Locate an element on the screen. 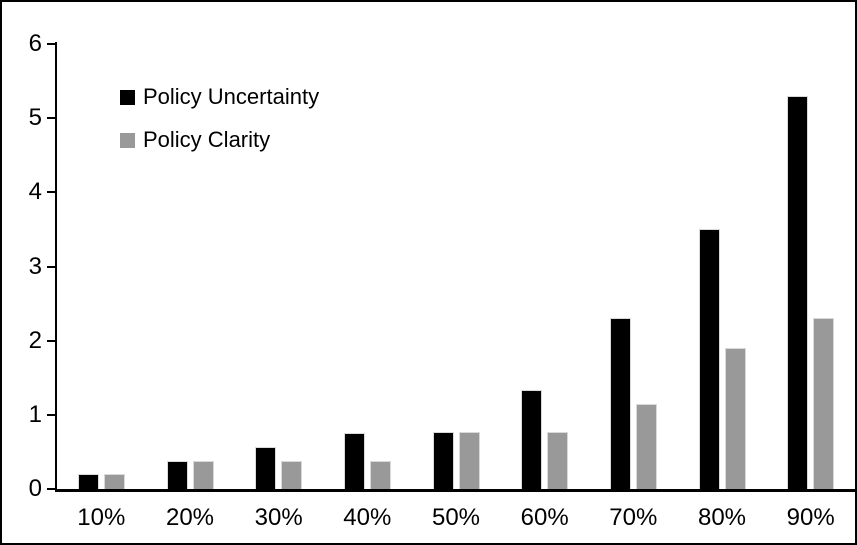 The width and height of the screenshot is (857, 545). x-axis-tick-label: 40% is located at coordinates (367, 517).